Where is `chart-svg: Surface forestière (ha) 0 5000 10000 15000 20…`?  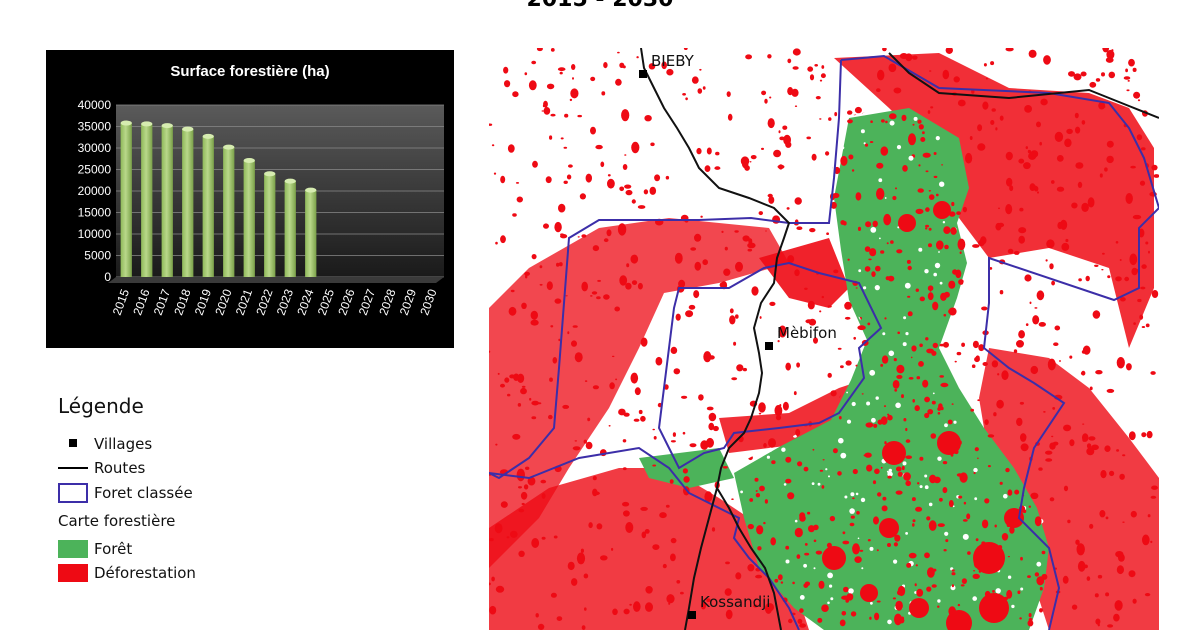 chart-svg: Surface forestière (ha) 0 5000 10000 15000 20… is located at coordinates (261, 190).